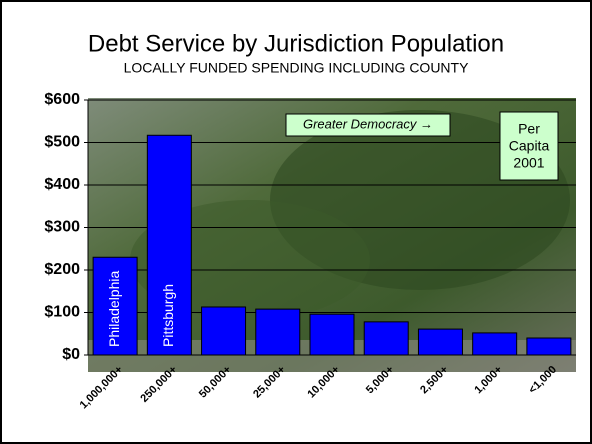 The image size is (592, 444). Describe the element at coordinates (62, 269) in the screenshot. I see `y-tick-label: $200` at that location.